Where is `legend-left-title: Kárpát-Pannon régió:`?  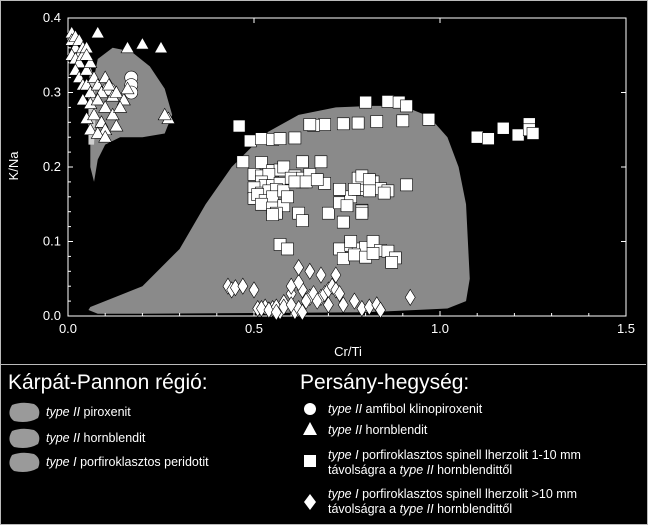
legend-left-title: Kárpát-Pannon régió: is located at coordinates (108, 382).